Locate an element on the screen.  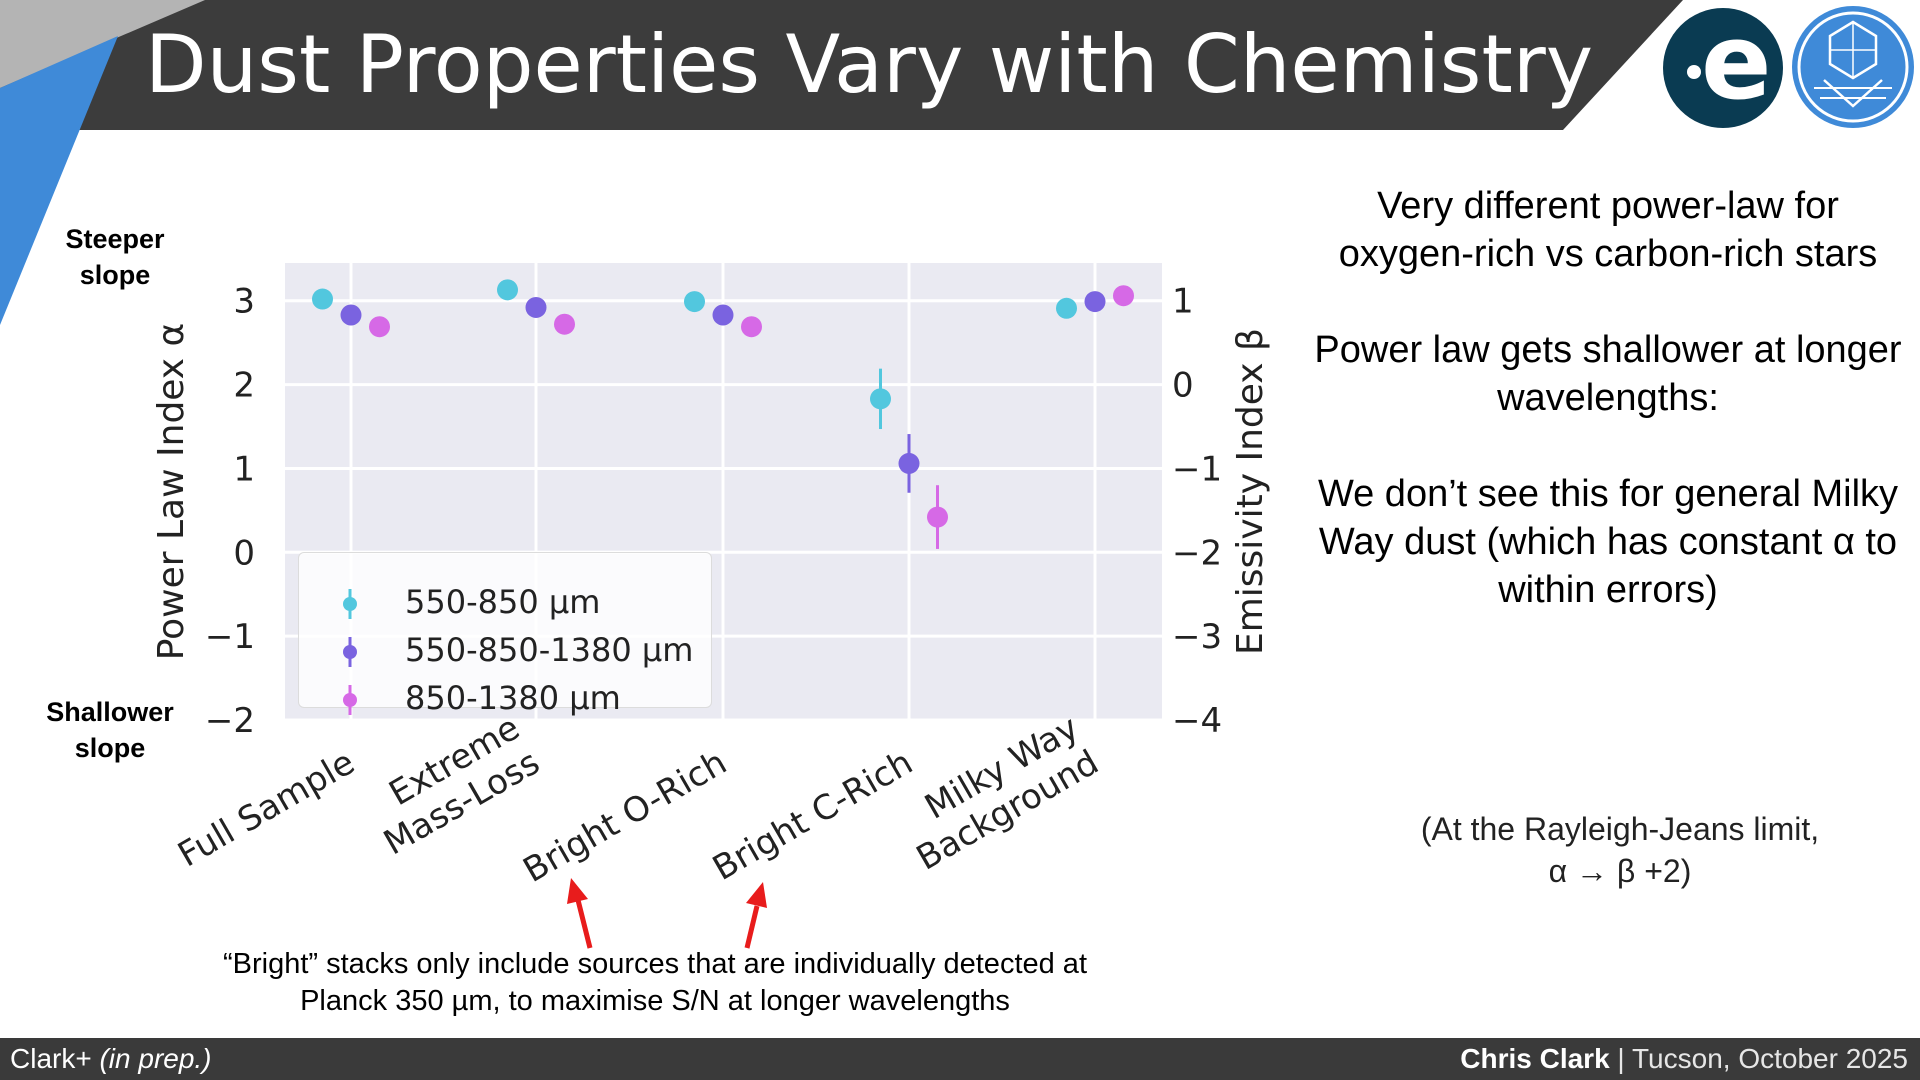
y-tick-label: 0 is located at coordinates (244, 553).